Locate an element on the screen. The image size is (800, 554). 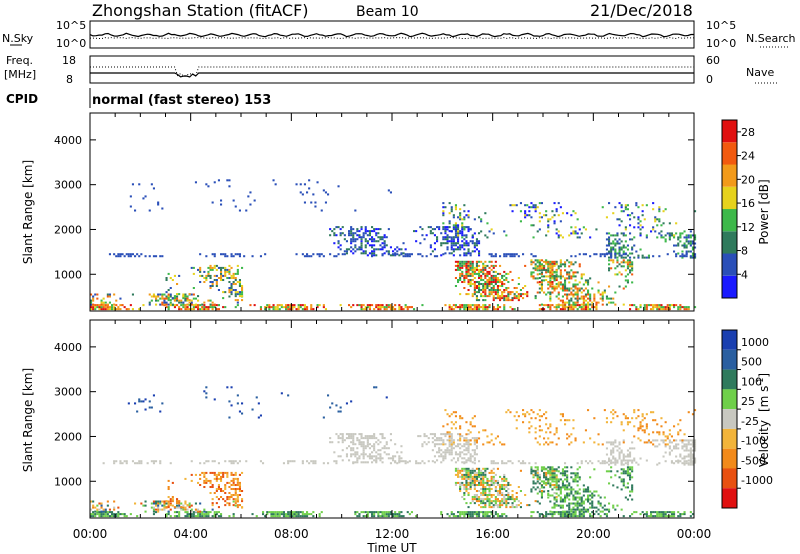
y-tick-label: 2000 is located at coordinates (68, 436).